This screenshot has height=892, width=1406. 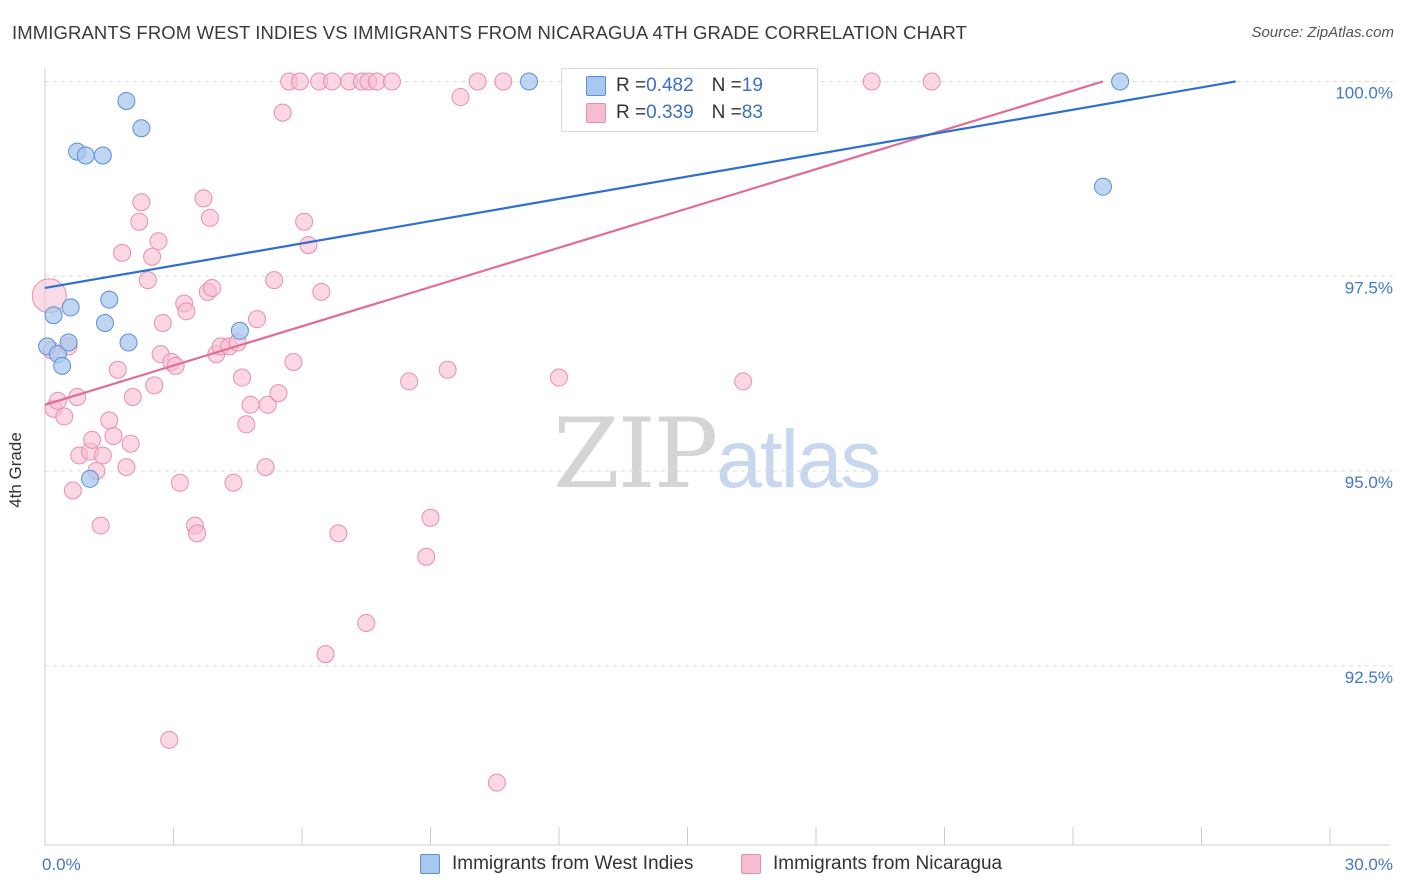 I want to click on legend-label-nicaragua: Immigrants from Nicaragua, so click(x=888, y=863).